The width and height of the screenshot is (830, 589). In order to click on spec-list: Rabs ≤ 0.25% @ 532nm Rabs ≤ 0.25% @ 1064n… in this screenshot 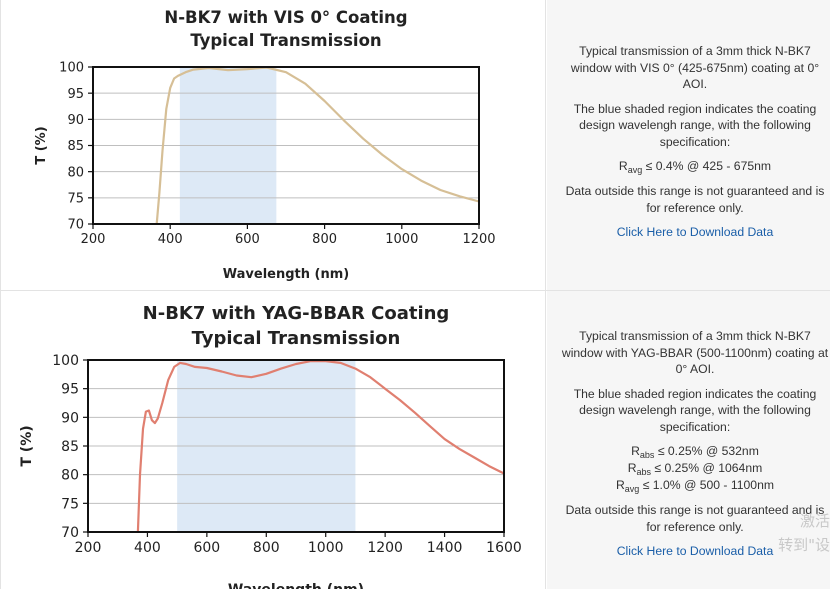, I will do `click(694, 468)`.